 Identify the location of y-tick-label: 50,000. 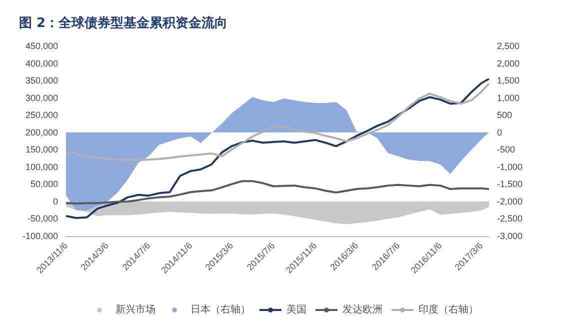
(44, 184).